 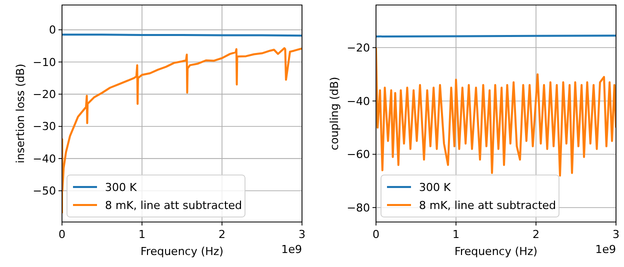 What do you see at coordinates (20, 114) in the screenshot?
I see `y-axis-title: insertion loss (dB)` at bounding box center [20, 114].